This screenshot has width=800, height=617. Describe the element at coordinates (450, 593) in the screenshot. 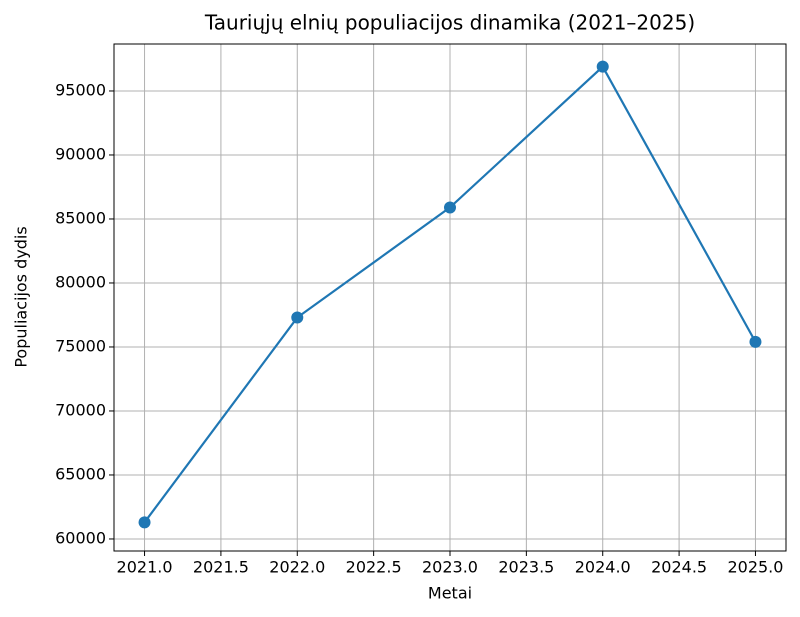

I see `x-axis-label: Metai` at that location.